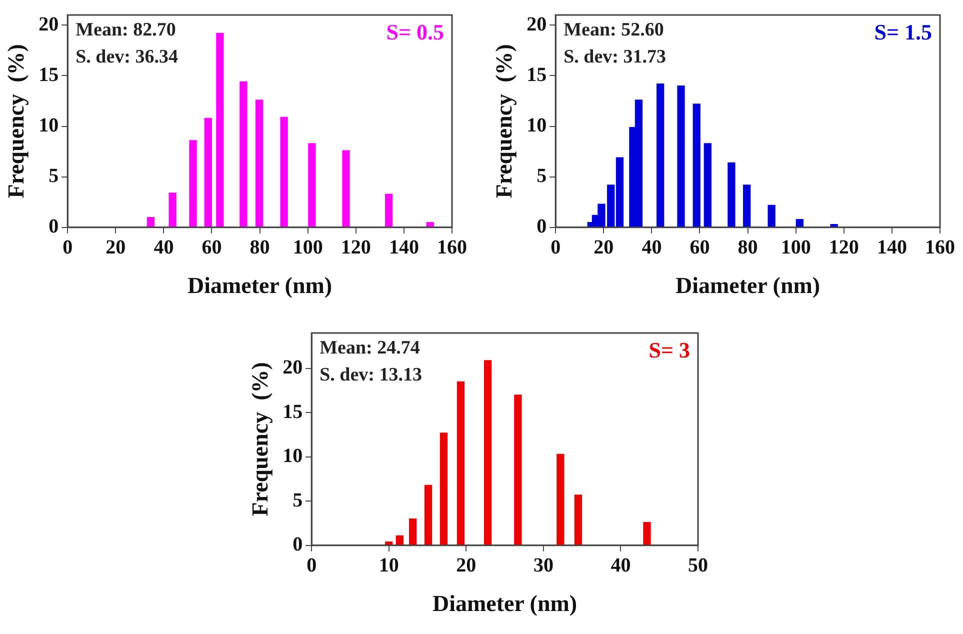 Image resolution: width=963 pixels, height=634 pixels. I want to click on x-tick-label: 50, so click(698, 565).